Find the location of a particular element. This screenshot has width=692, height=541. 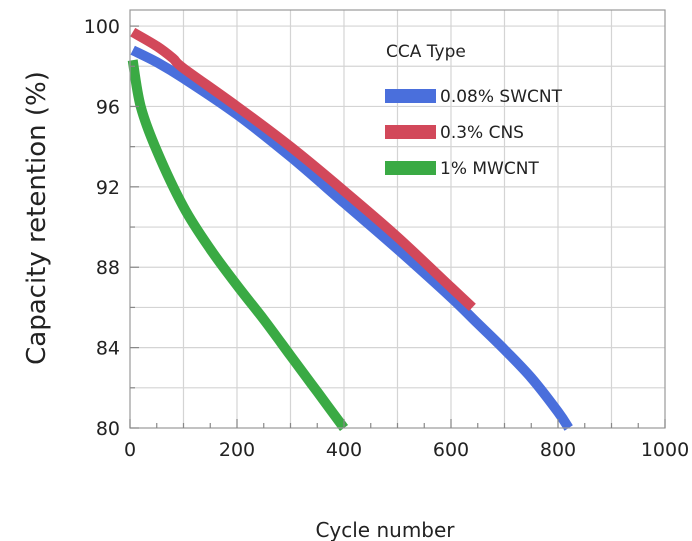

legend-label-0-3-cns: 0.3% CNS is located at coordinates (482, 133).